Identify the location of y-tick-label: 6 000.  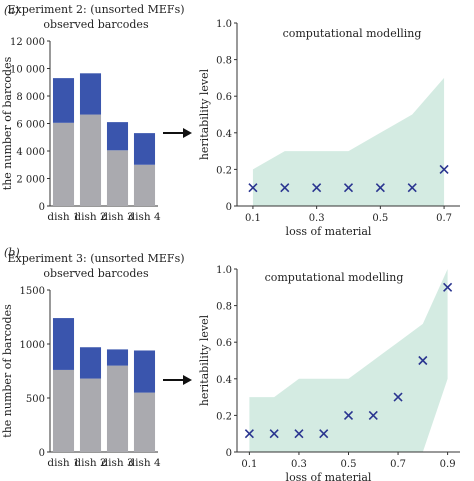
(30, 125).